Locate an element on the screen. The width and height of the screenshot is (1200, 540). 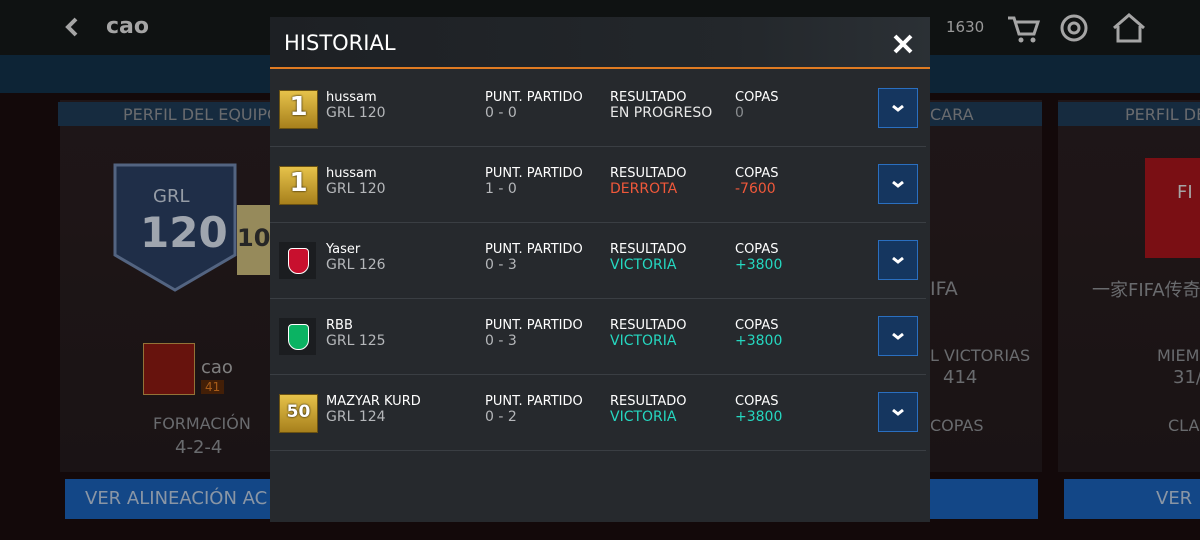
panel-title: PERFIL DEL EQUIPO is located at coordinates (201, 114).